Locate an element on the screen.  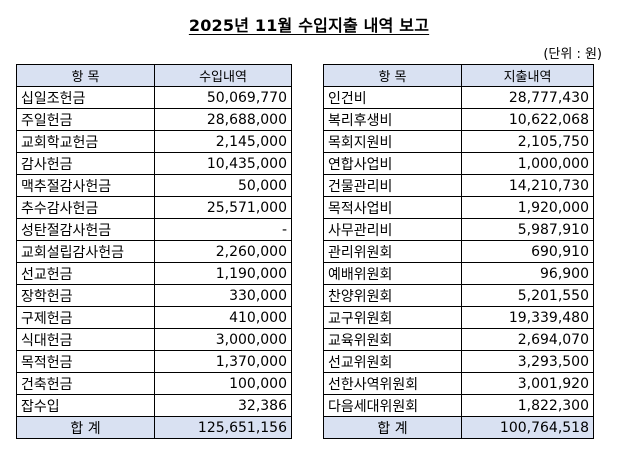
income-item-name: 잡수입 is located at coordinates (85, 405).